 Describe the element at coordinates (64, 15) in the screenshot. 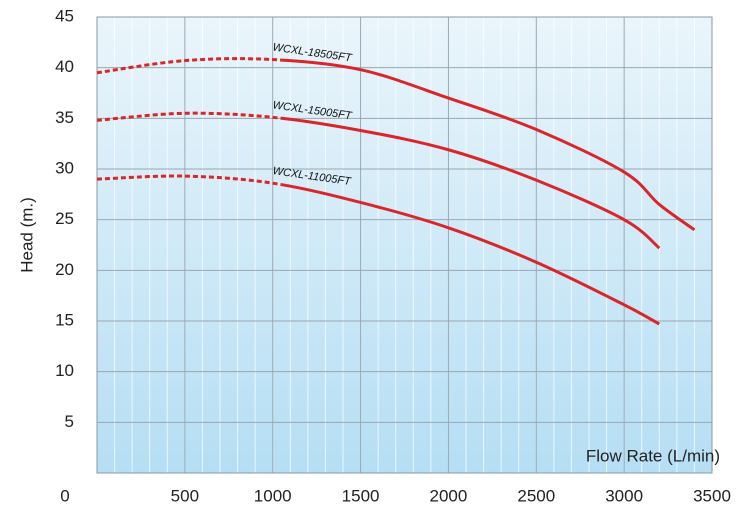

I see `y-tick-label: 45` at that location.